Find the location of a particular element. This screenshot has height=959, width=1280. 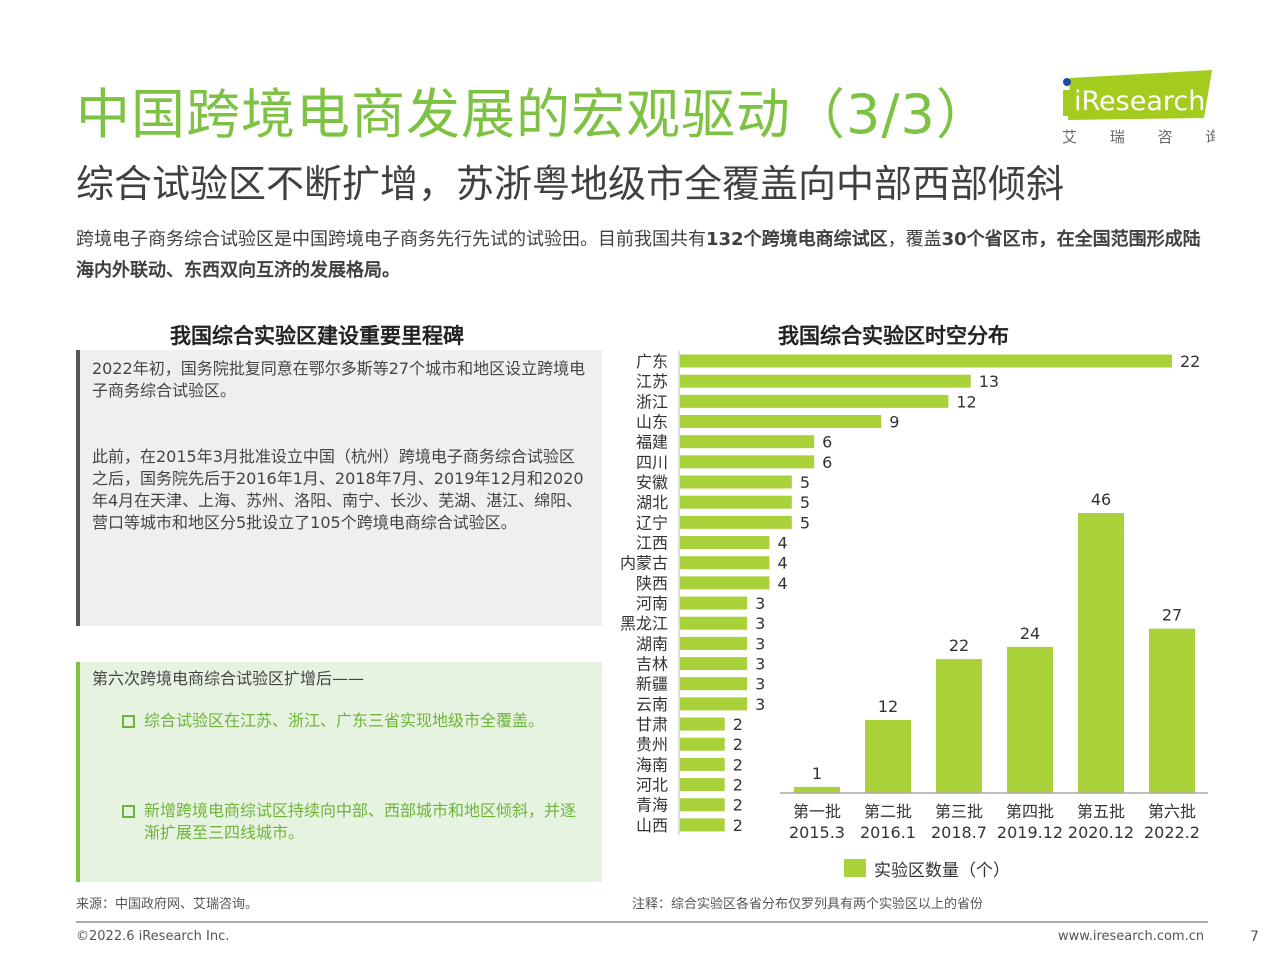

logo-dot is located at coordinates (1067, 82).